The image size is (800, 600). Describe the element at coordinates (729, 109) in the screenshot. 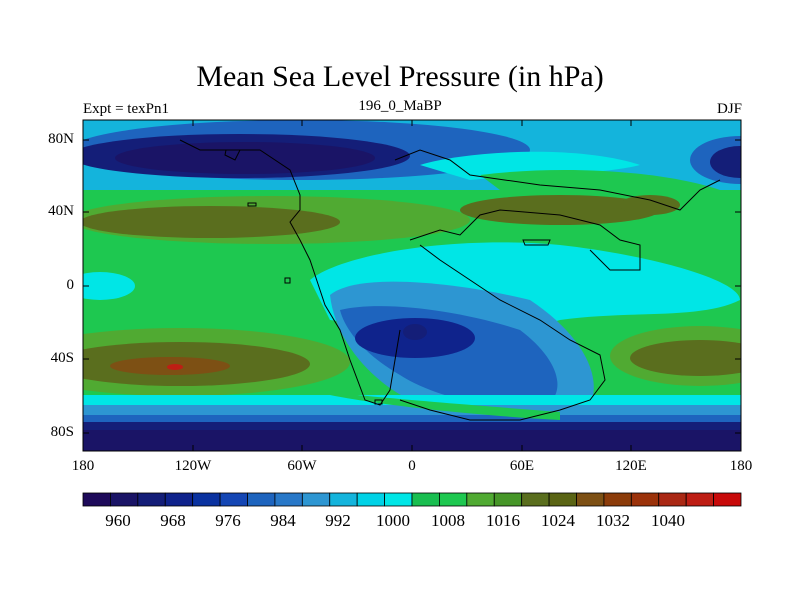

I see `season-label: DJF` at that location.